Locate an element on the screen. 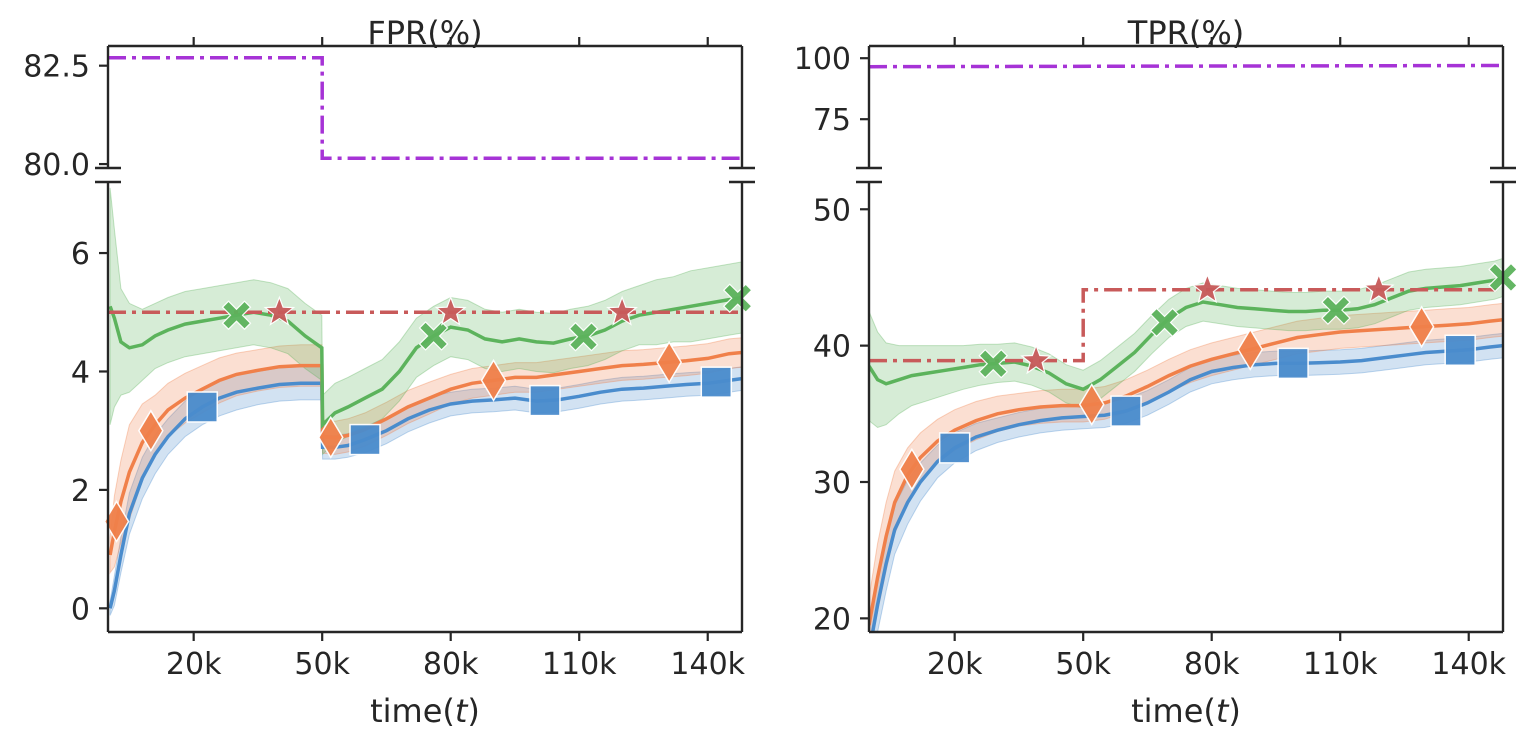 The height and width of the screenshot is (747, 1530). y-tick-label: 4 is located at coordinates (80, 372).